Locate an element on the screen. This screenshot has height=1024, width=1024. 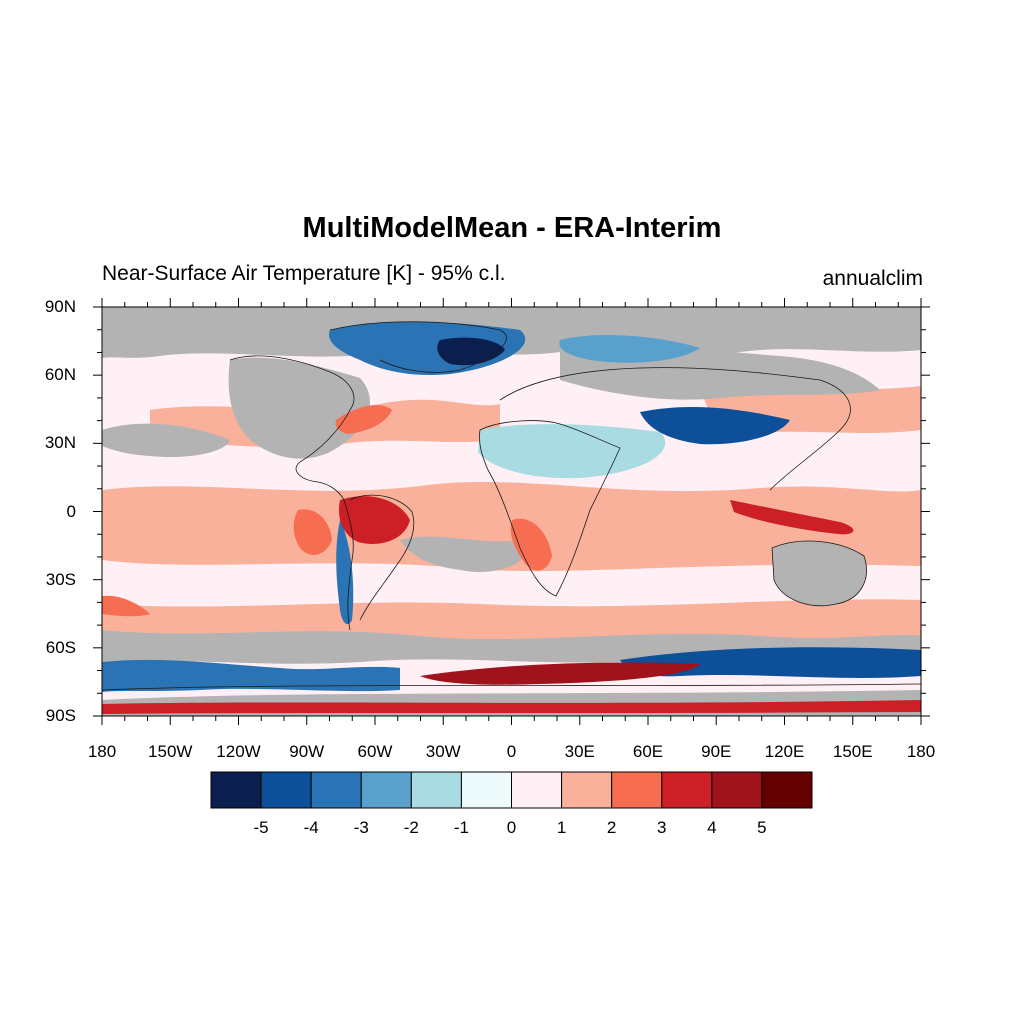
colorbar is located at coordinates (511, 790).